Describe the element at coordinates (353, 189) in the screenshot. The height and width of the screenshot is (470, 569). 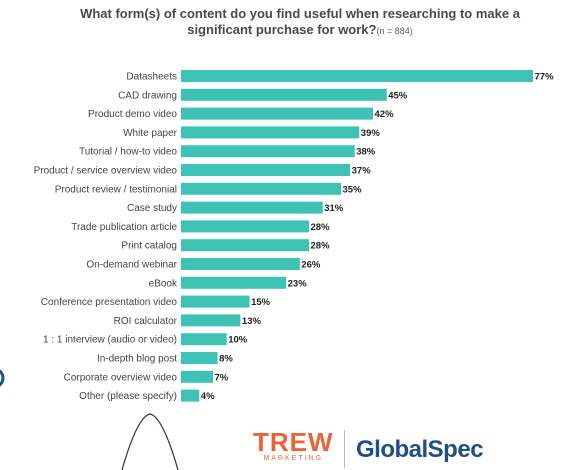
I see `value-label: 35%` at that location.